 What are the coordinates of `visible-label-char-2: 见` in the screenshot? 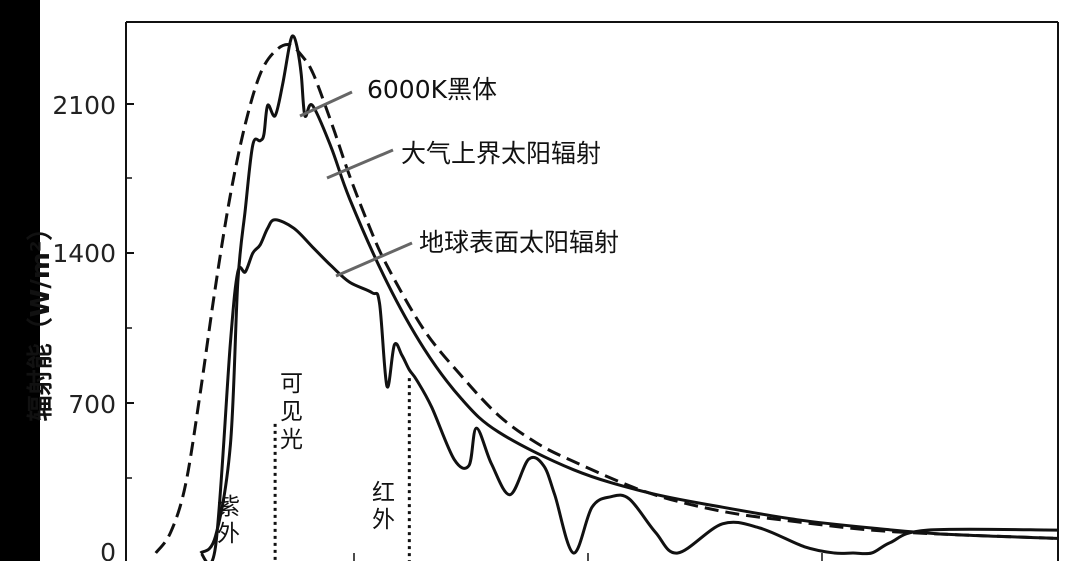 It's located at (291, 412).